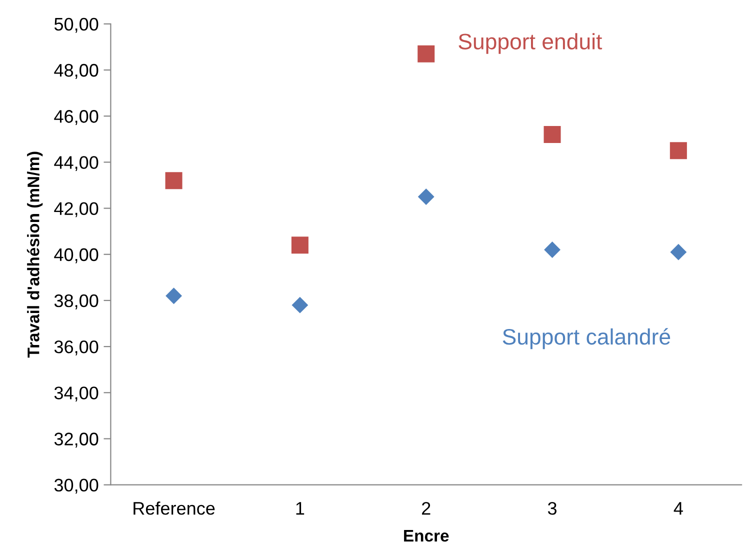 Image resolution: width=743 pixels, height=556 pixels. Describe the element at coordinates (530, 43) in the screenshot. I see `series-label: Support enduit` at that location.